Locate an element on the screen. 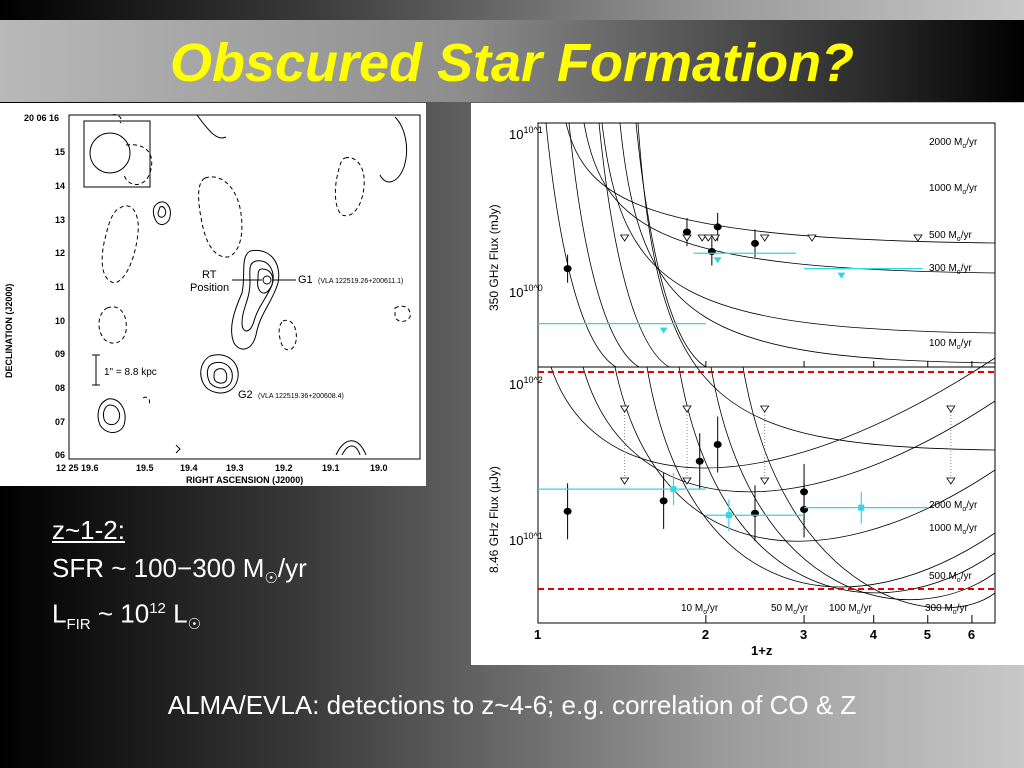  x-tick-label: 3 is located at coordinates (803, 634).